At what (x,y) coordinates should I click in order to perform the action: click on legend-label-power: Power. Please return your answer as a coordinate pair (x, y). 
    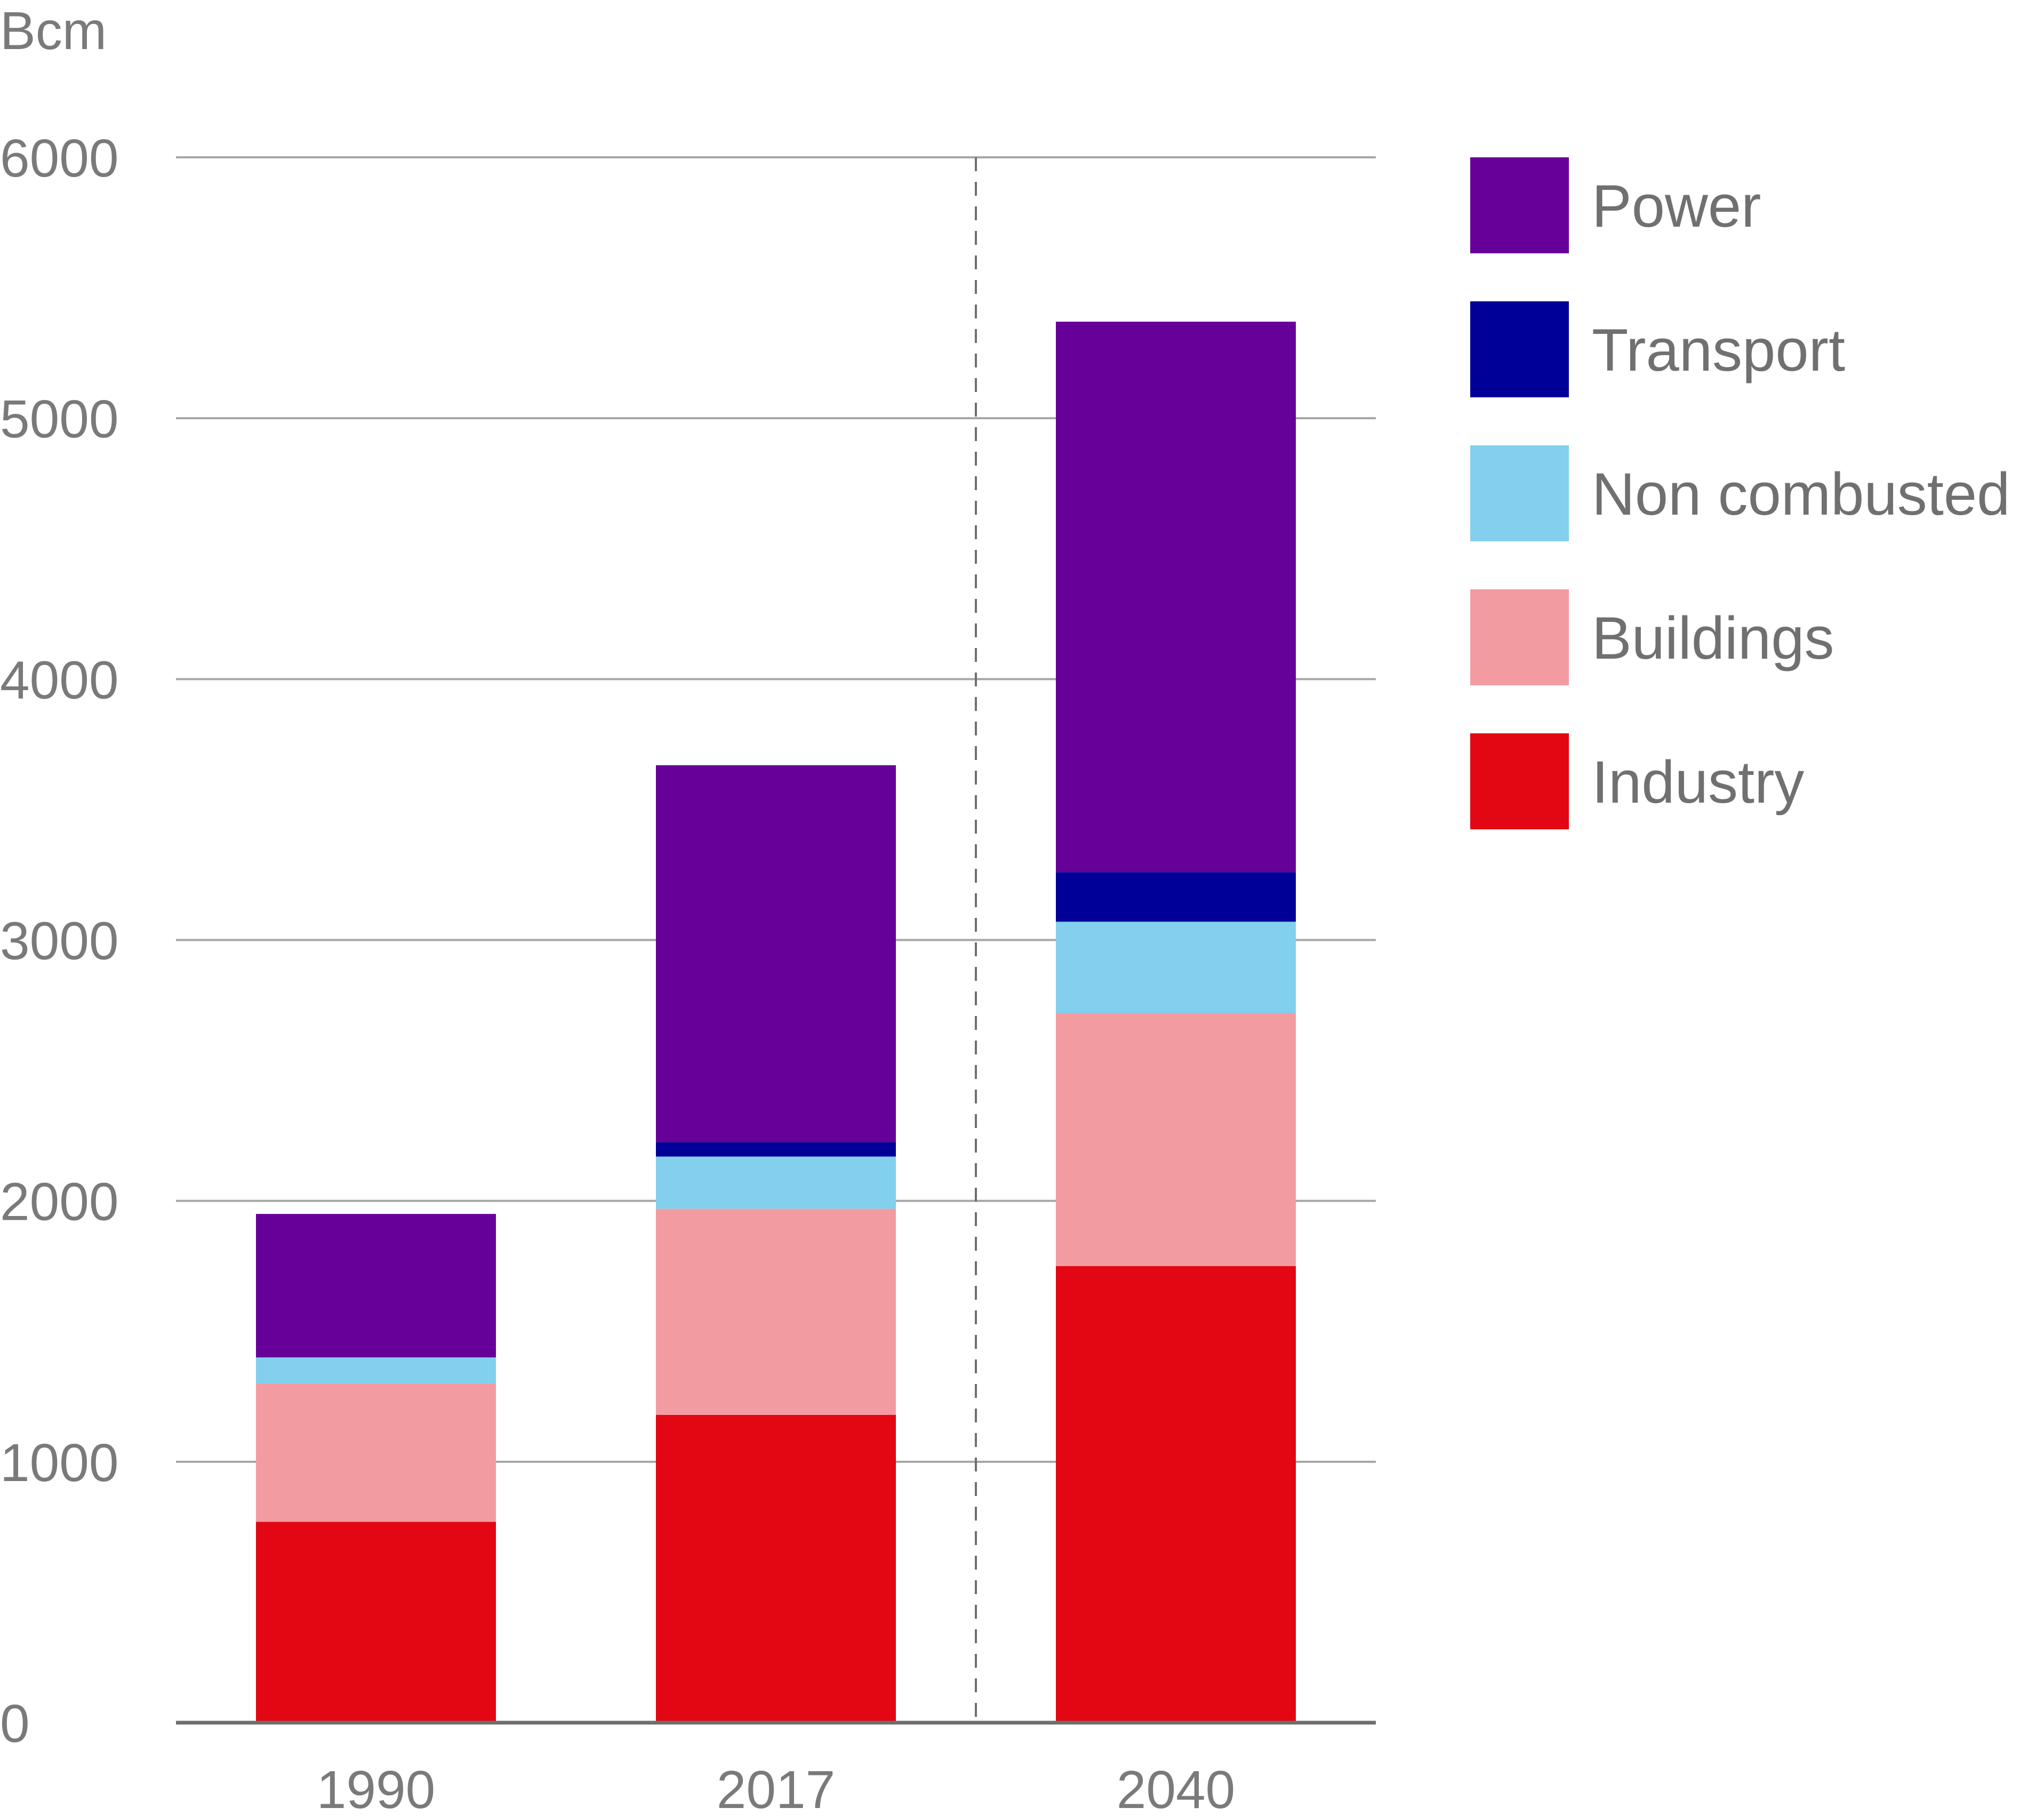
    Looking at the image, I should click on (1676, 206).